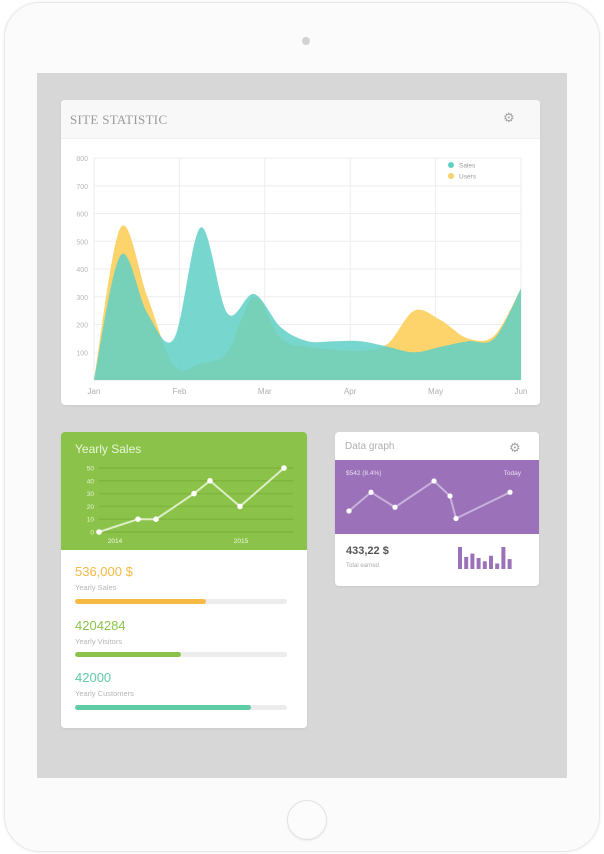  What do you see at coordinates (468, 177) in the screenshot?
I see `legend-label: Users` at bounding box center [468, 177].